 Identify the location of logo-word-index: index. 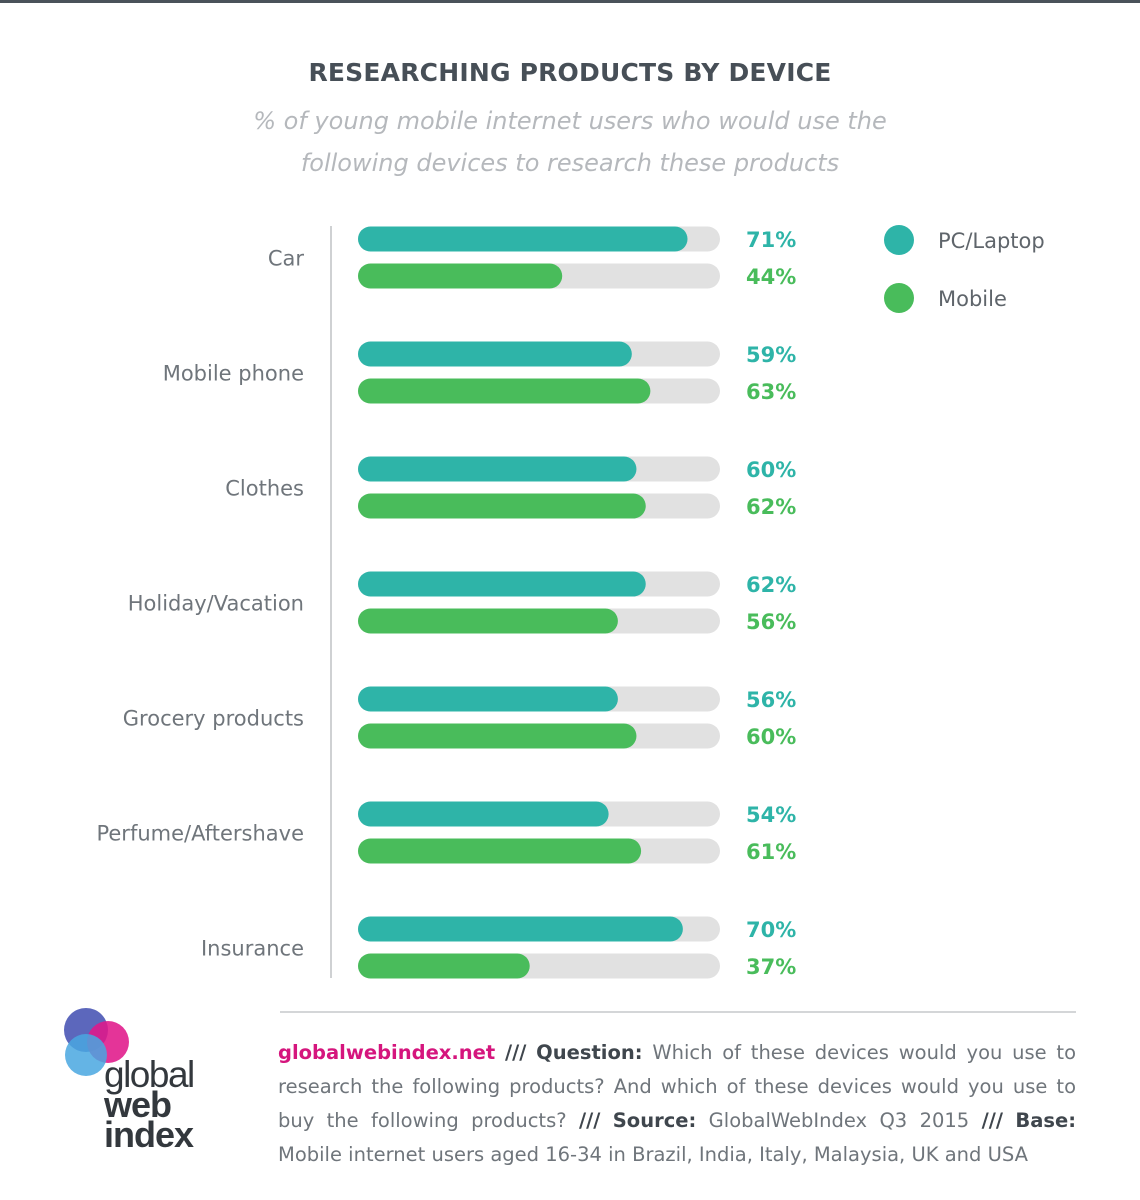
(149, 1134).